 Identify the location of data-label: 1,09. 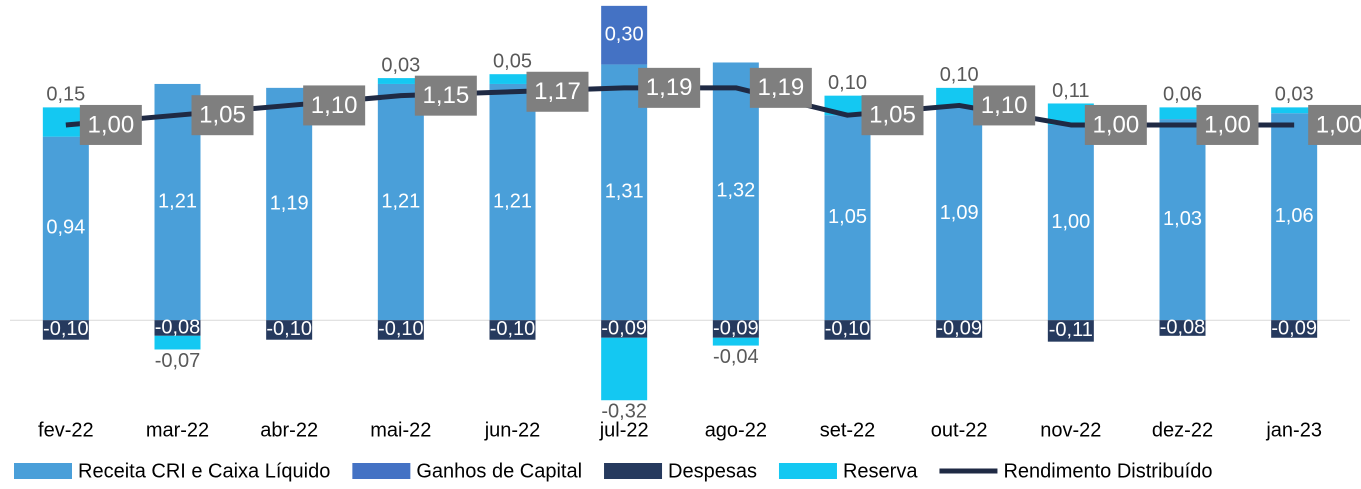
(959, 213).